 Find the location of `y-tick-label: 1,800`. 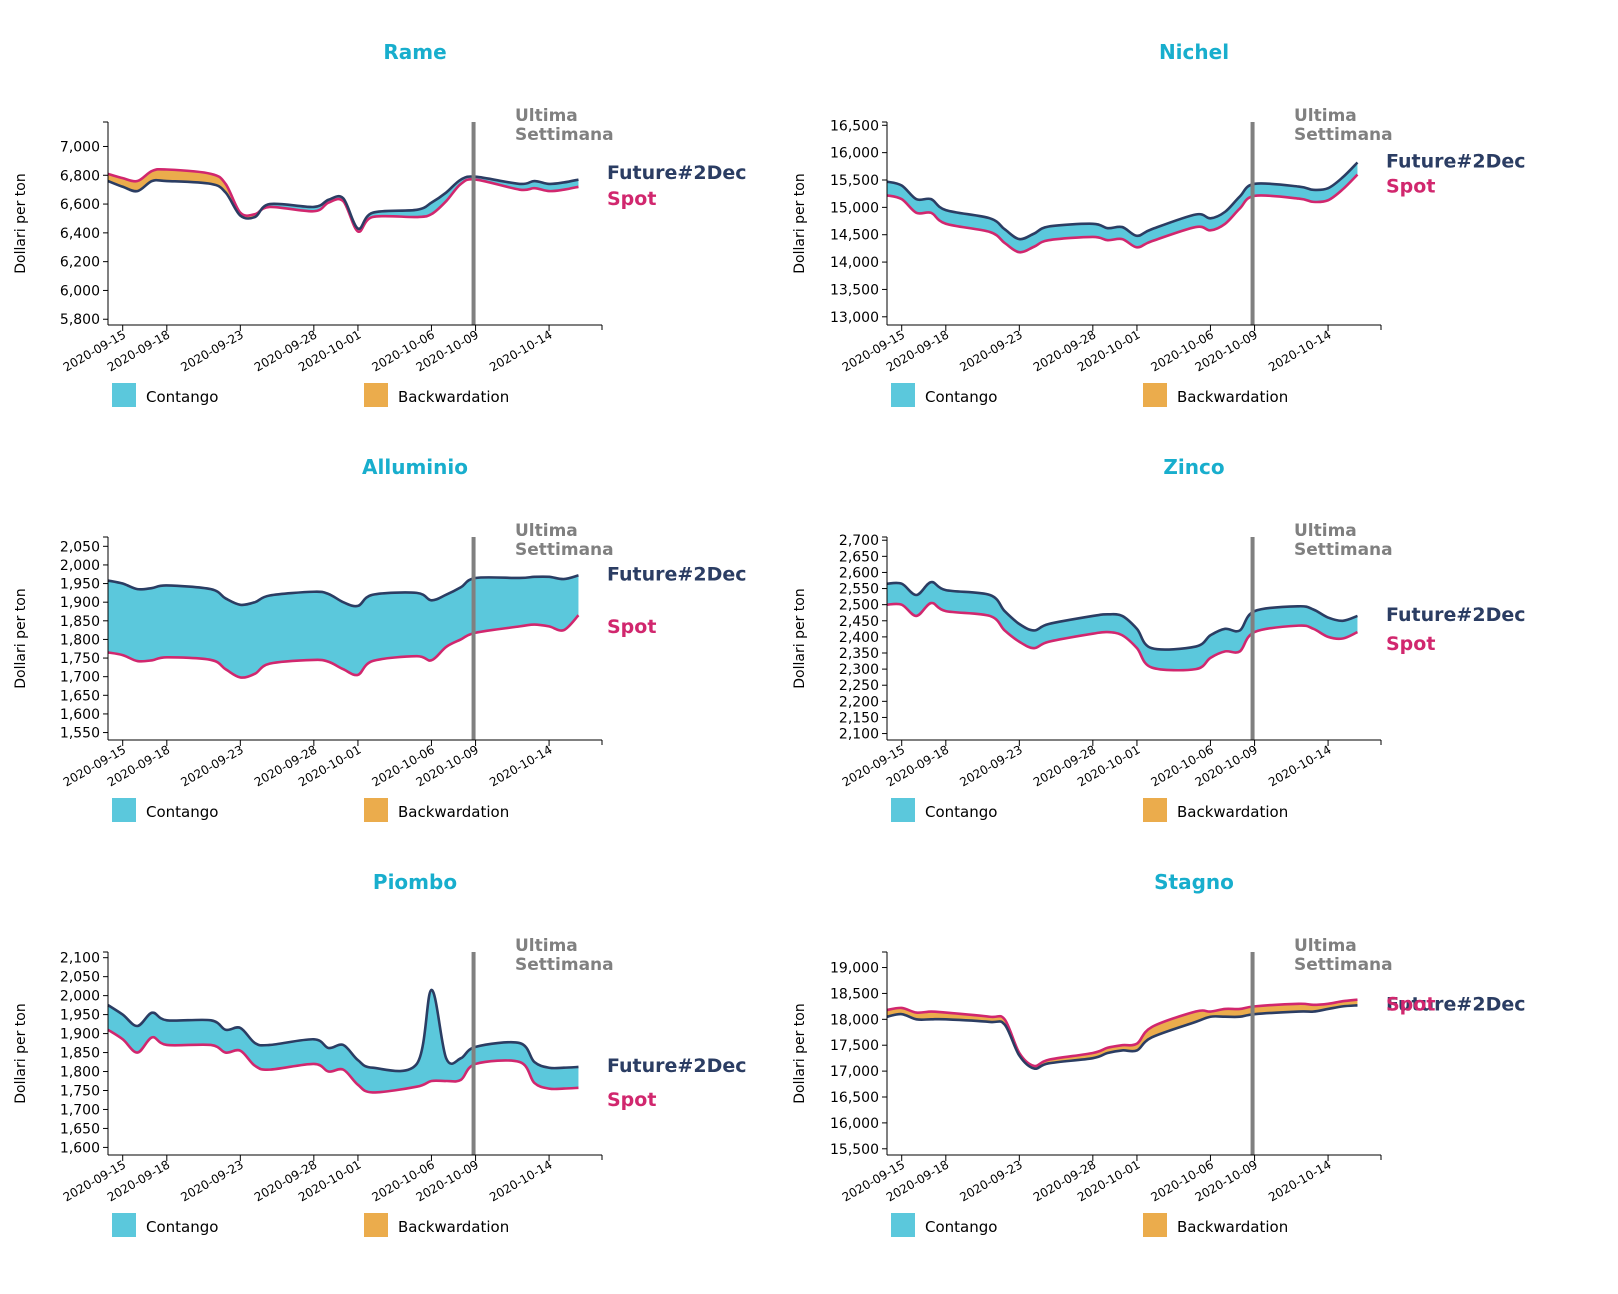

y-tick-label: 1,800 is located at coordinates (80, 640).